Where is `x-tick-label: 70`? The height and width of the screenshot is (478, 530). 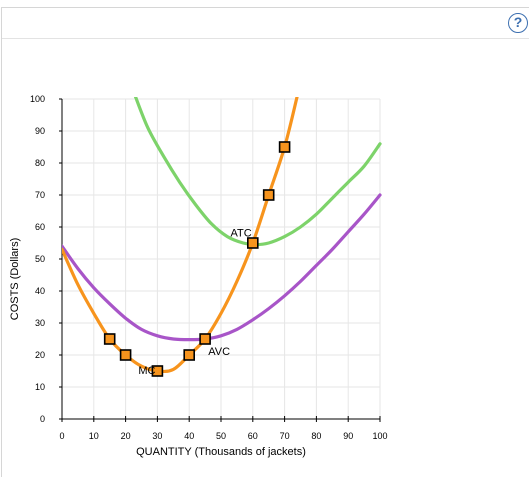
x-tick-label: 70 is located at coordinates (285, 436).